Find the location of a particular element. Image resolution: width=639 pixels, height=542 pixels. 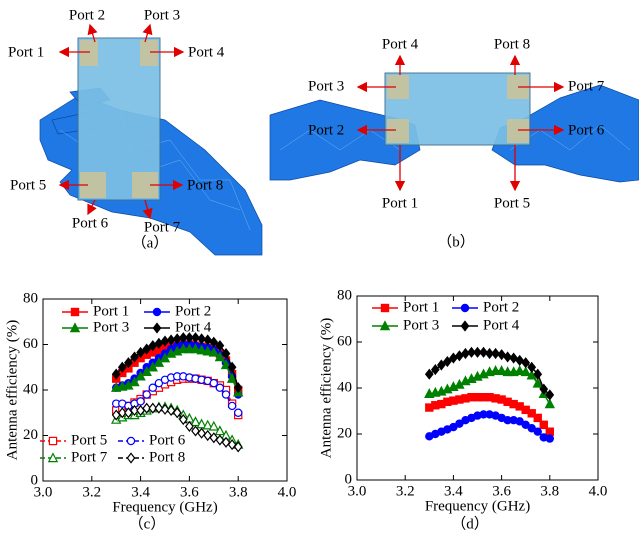

plot-frame is located at coordinates (477, 388).